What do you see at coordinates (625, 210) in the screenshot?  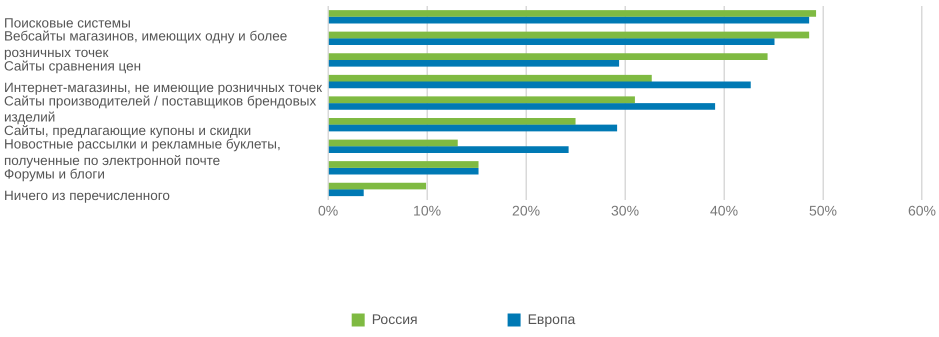 I see `x-tick-label: 30%` at bounding box center [625, 210].